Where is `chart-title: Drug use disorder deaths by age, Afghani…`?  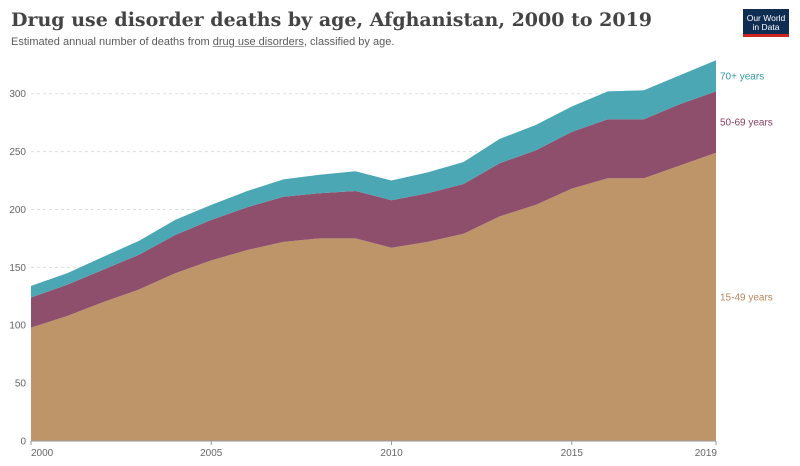 chart-title: Drug use disorder deaths by age, Afghani… is located at coordinates (332, 20).